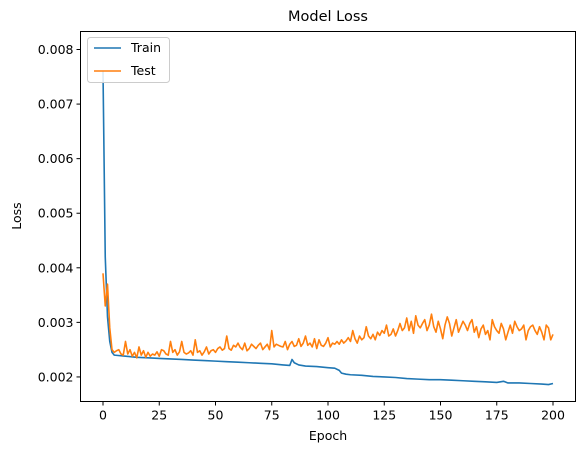 This screenshot has width=585, height=453. I want to click on y-tick-label: 0.004, so click(56, 267).